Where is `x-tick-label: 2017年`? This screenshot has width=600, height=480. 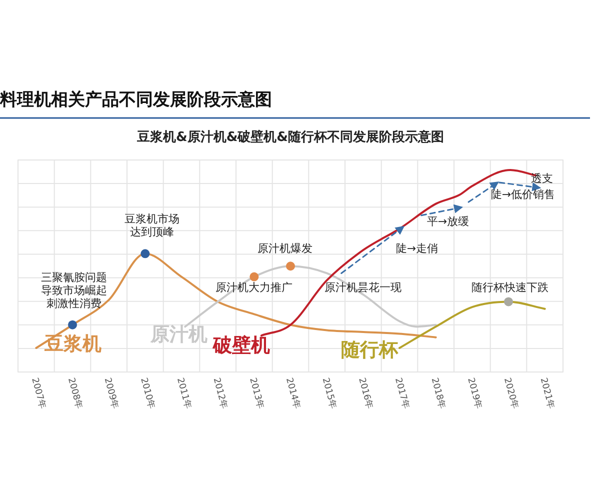 x-tick-label: 2017年 is located at coordinates (402, 393).